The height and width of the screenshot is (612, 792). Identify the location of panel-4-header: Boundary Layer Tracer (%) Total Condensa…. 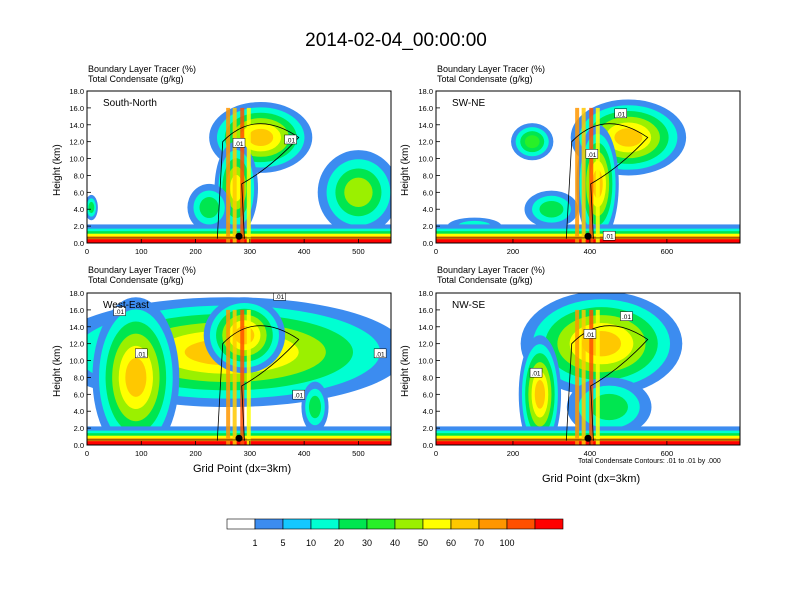
(491, 275).